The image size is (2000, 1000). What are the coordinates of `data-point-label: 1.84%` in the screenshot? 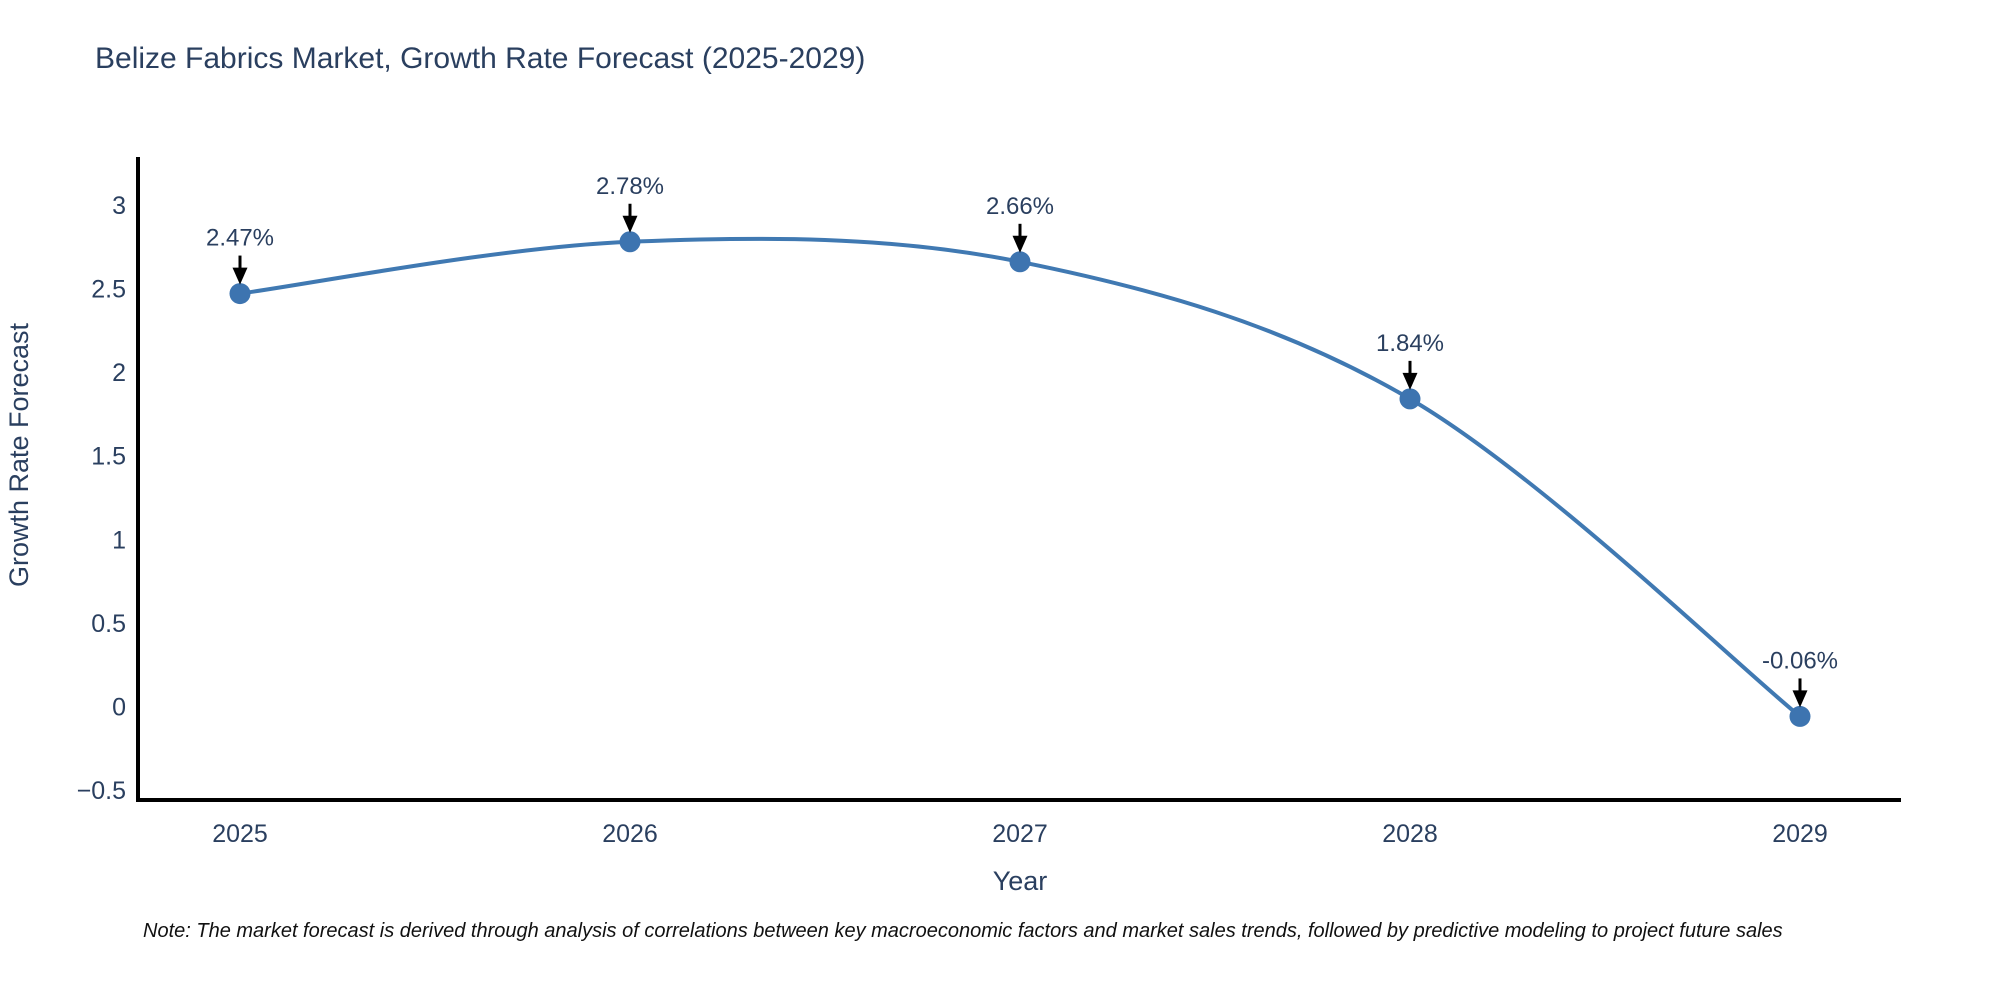 It's located at (1410, 343).